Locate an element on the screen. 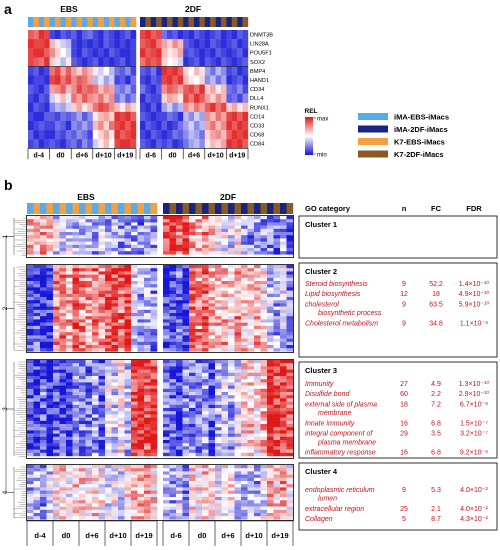 This screenshot has width=500, height=550. panel-b-group-2df: 2DF is located at coordinates (228, 197).